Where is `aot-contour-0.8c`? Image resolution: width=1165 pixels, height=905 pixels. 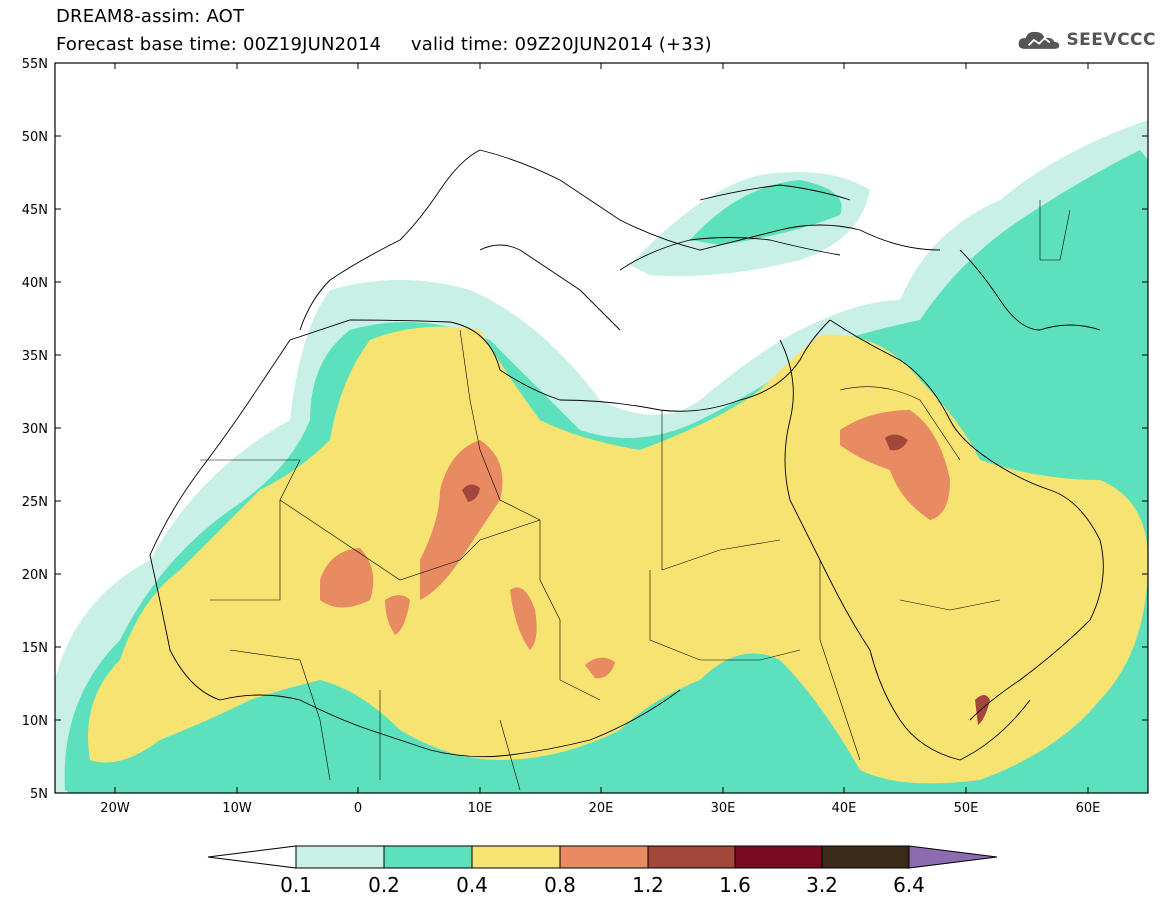
aot-contour-0.8c is located at coordinates (397, 615).